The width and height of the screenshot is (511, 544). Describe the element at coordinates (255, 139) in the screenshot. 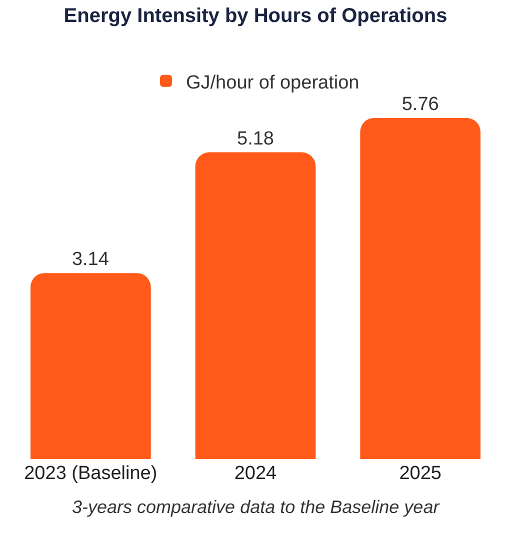

I see `data-label: 5.18` at that location.